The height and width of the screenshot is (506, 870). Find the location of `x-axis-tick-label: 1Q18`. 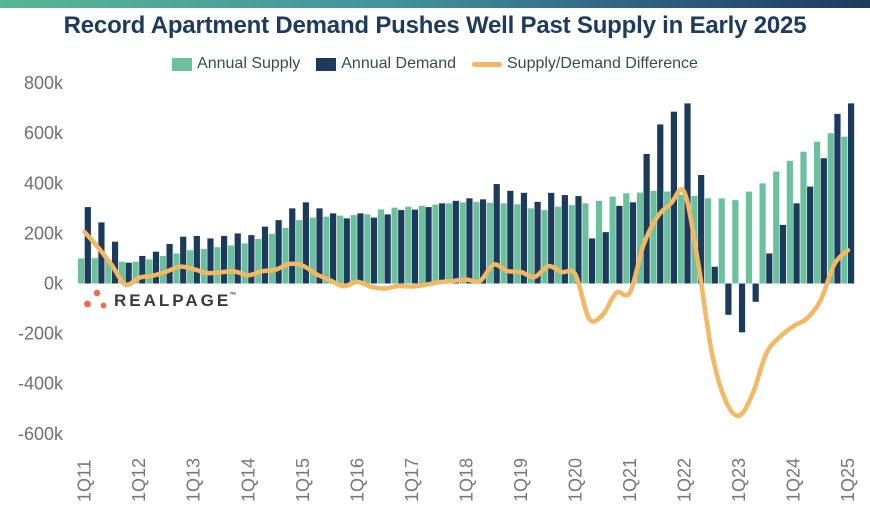

x-axis-tick-label: 1Q18 is located at coordinates (466, 480).